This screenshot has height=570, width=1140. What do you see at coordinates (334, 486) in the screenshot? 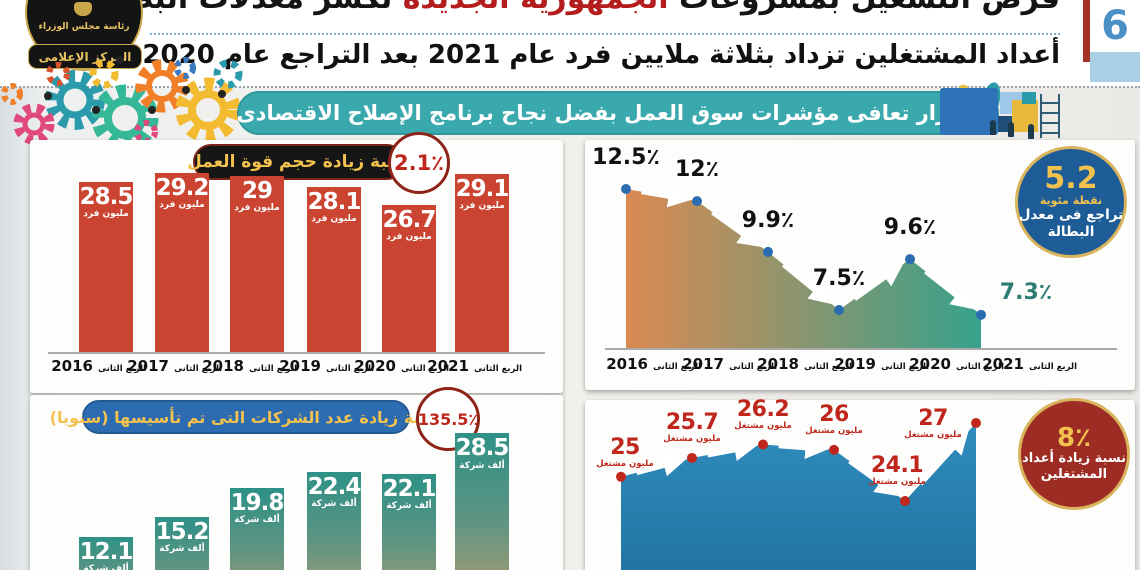
I see `bar-value: 22.4` at bounding box center [334, 486].